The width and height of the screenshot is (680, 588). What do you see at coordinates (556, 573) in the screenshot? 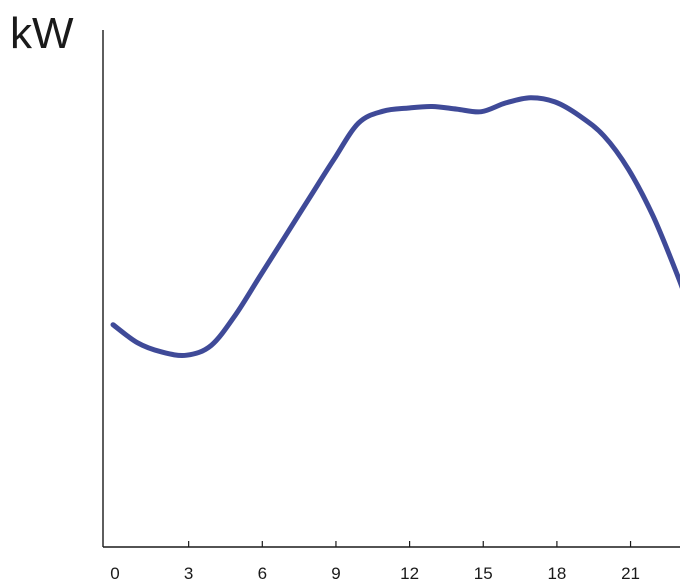
I see `x-tick-label: 18` at bounding box center [556, 573].